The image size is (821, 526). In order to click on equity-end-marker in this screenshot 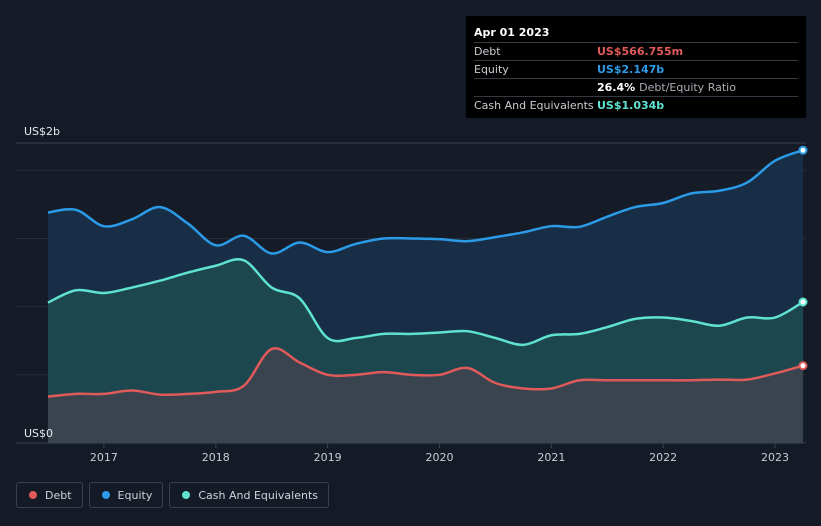, I will do `click(803, 150)`.